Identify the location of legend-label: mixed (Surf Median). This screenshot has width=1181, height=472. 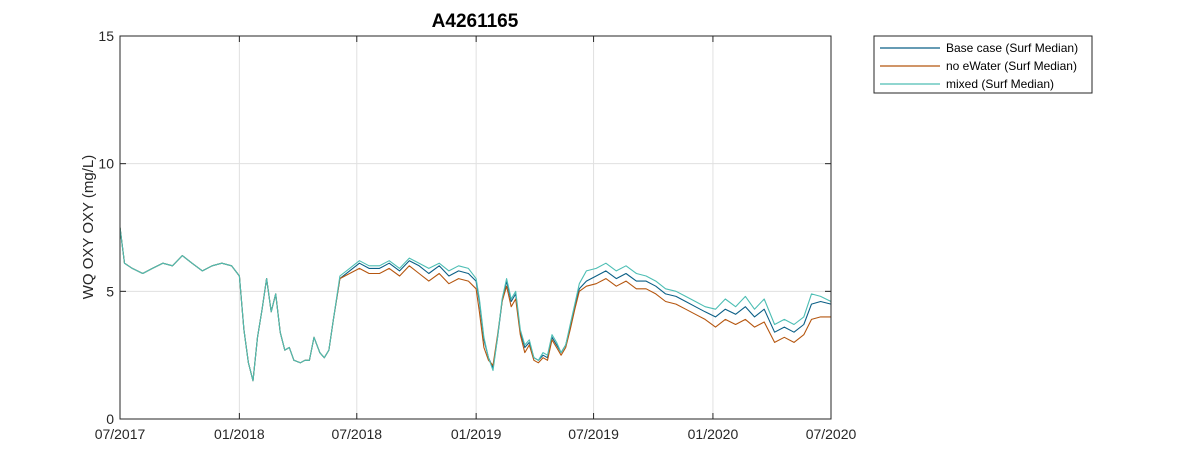
(1000, 84).